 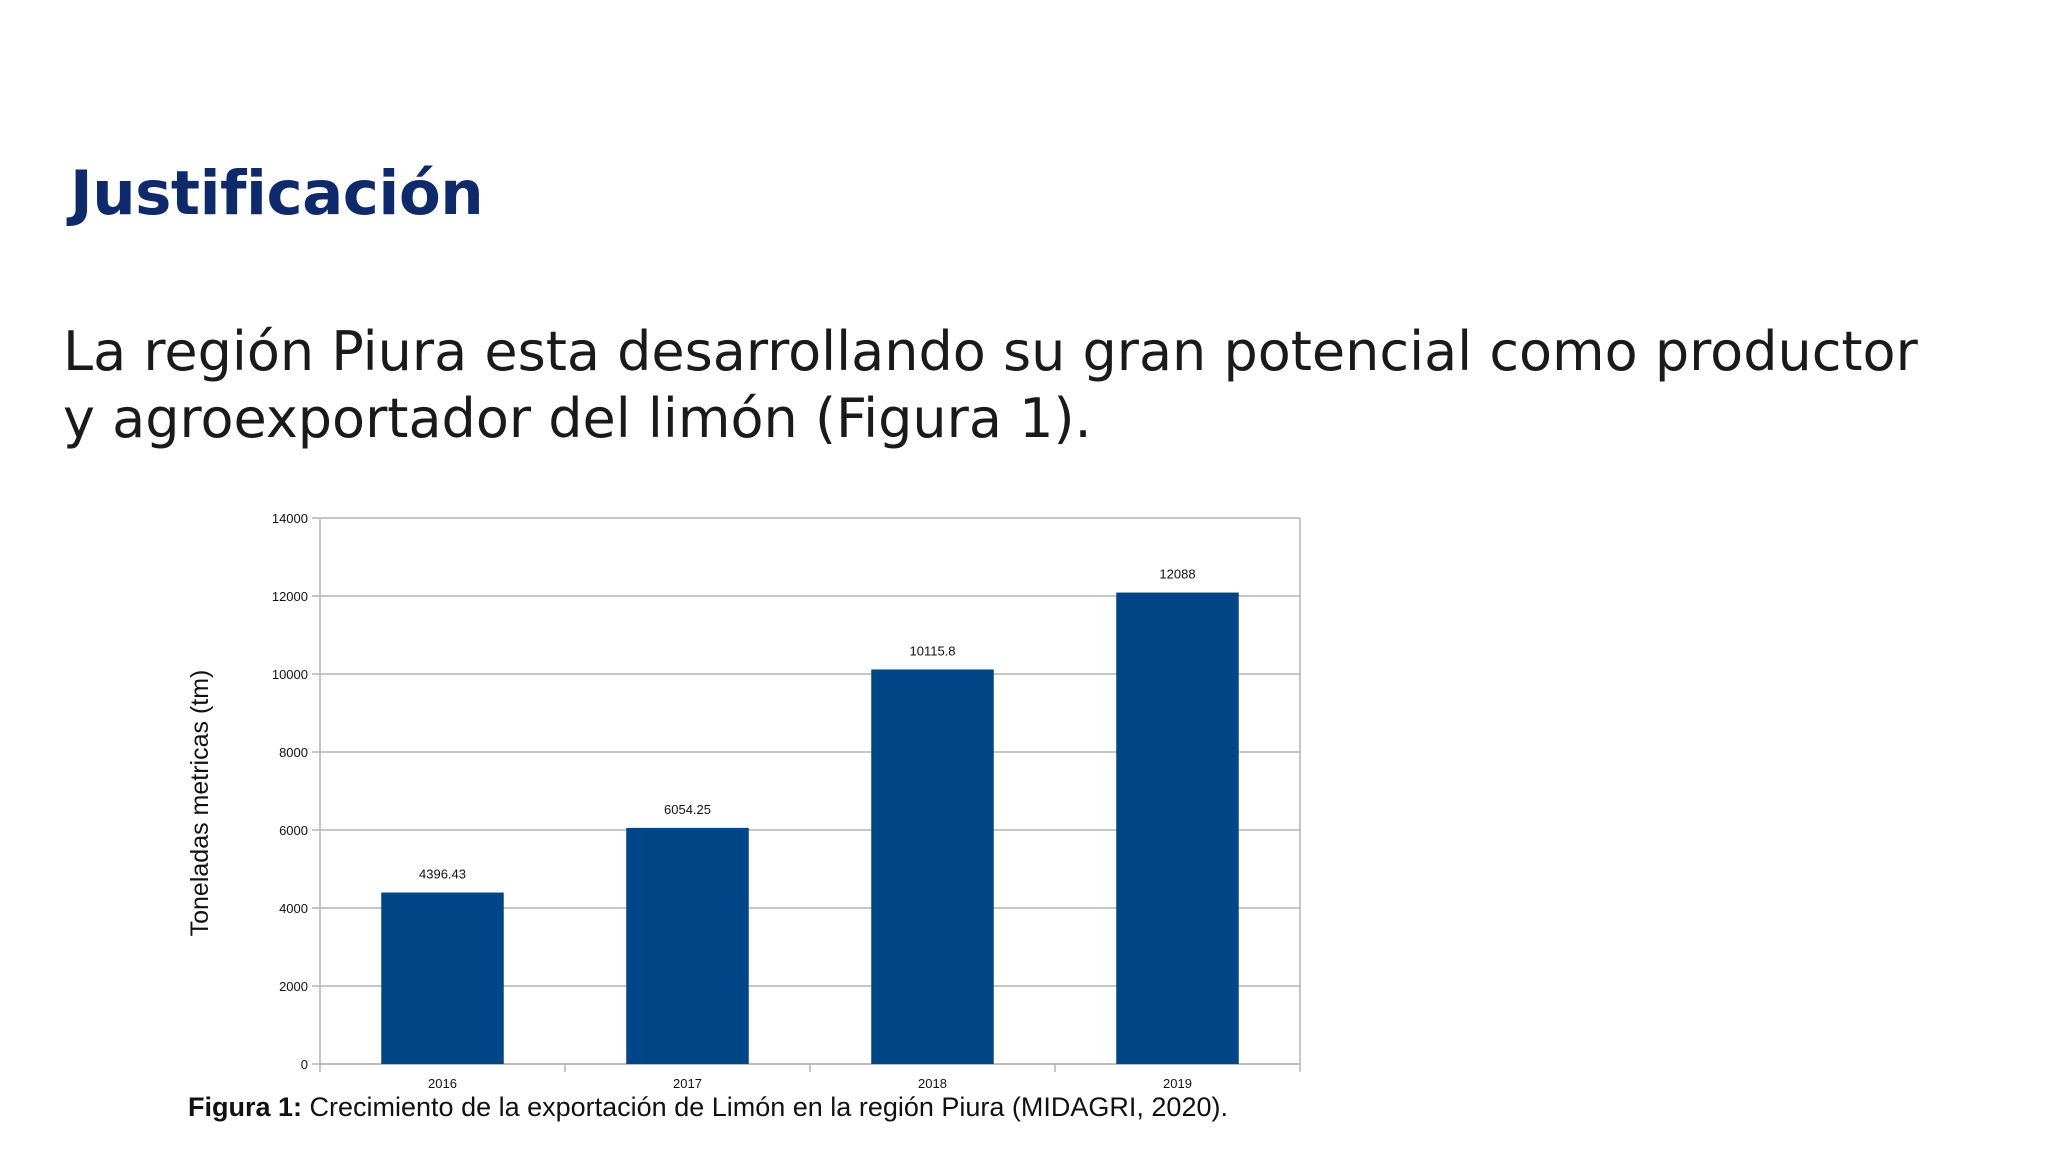 I want to click on data-label: 12088, so click(x=1177, y=574).